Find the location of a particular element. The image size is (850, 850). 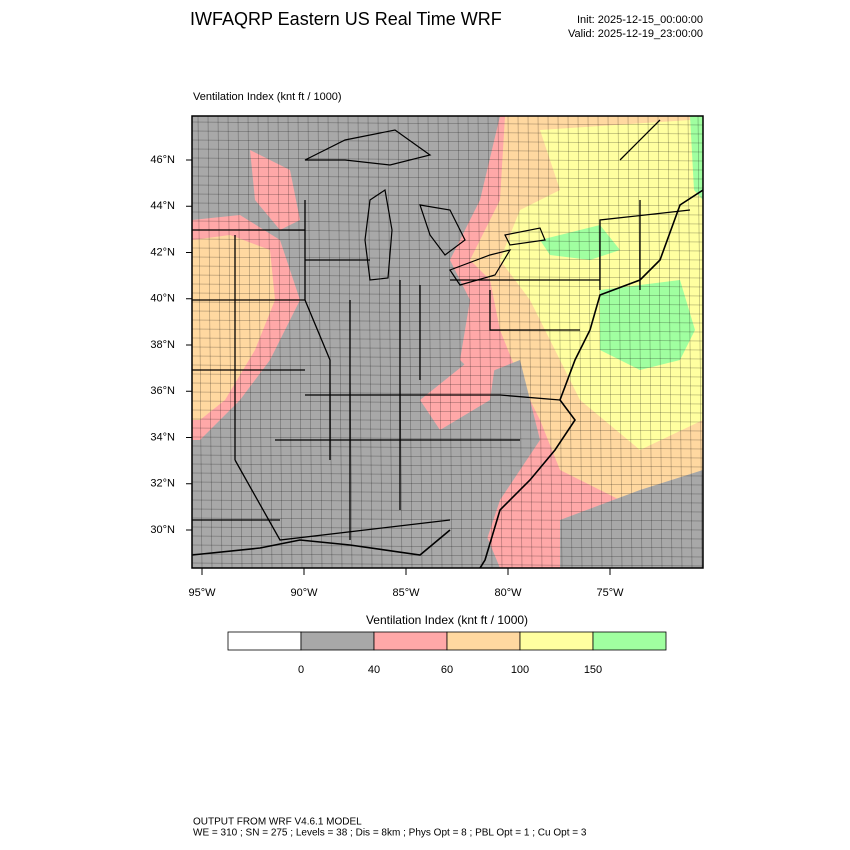

valid-time: Valid: 2025-12-19_23:00:00 is located at coordinates (635, 34).